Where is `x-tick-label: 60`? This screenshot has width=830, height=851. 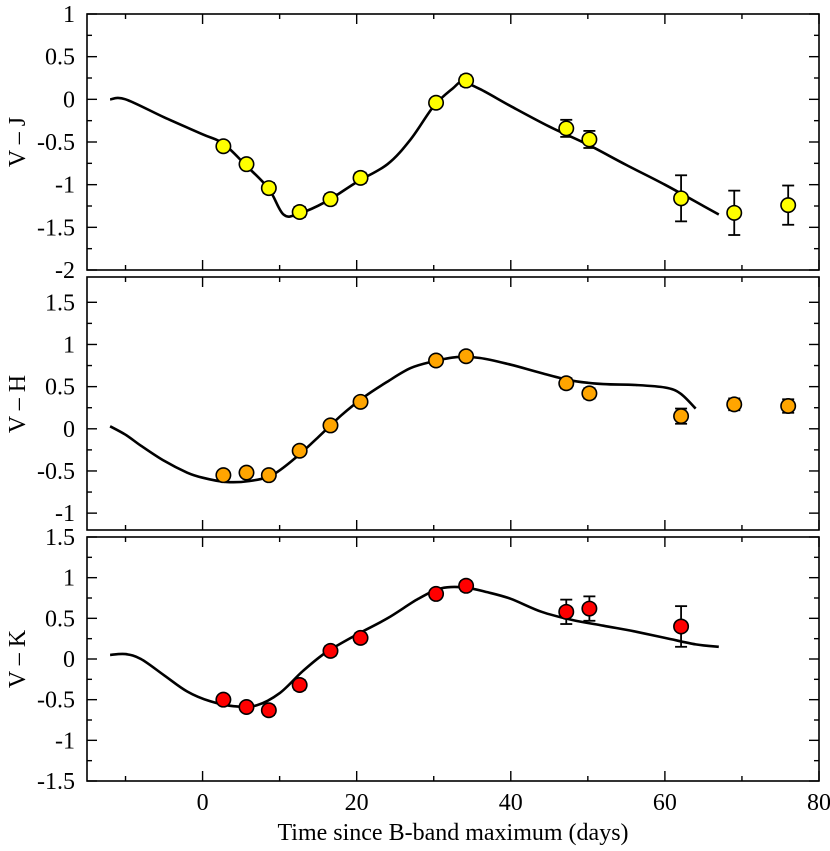
x-tick-label: 60 is located at coordinates (665, 803).